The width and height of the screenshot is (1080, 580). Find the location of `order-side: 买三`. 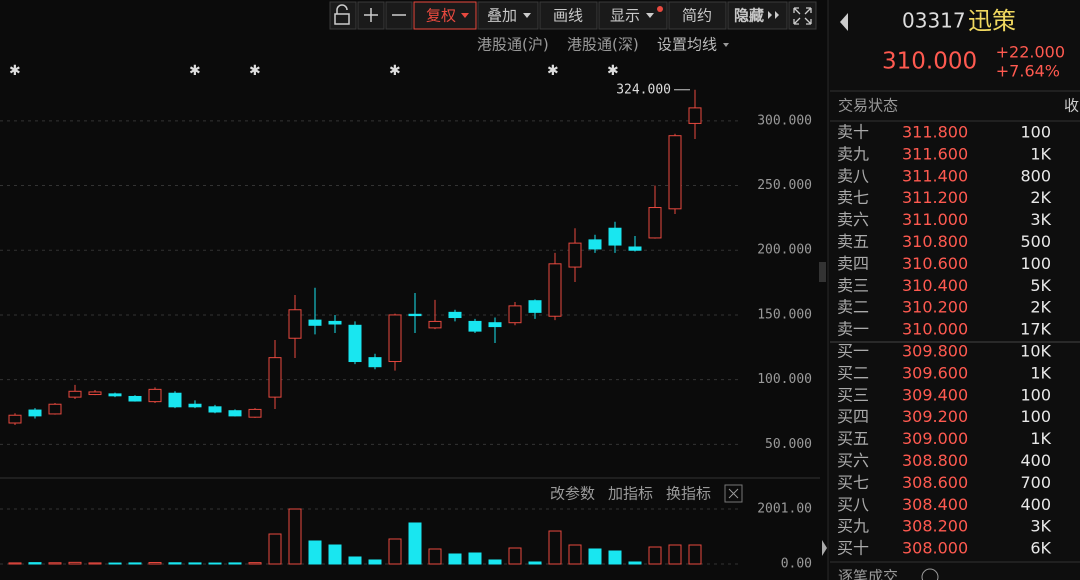

order-side: 买三 is located at coordinates (853, 394).